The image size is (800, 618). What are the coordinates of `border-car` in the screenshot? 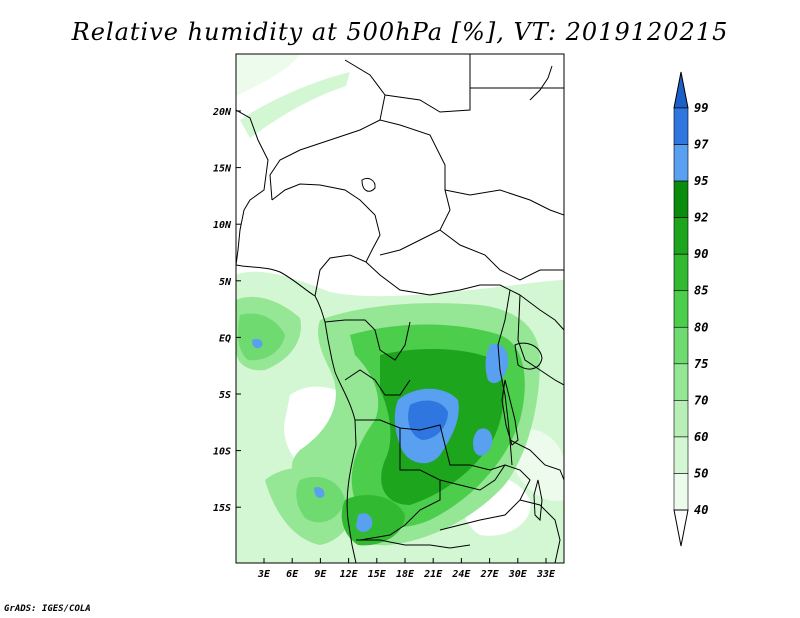 It's located at (443, 278).